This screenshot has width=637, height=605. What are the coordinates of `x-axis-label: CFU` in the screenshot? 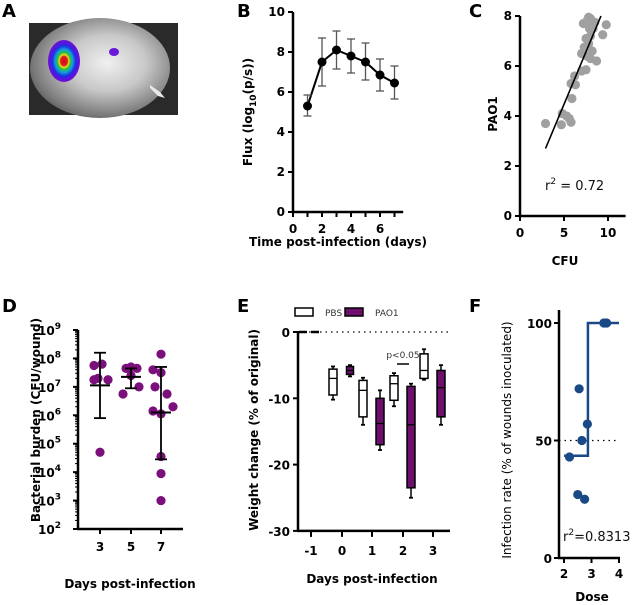 It's located at (565, 261).